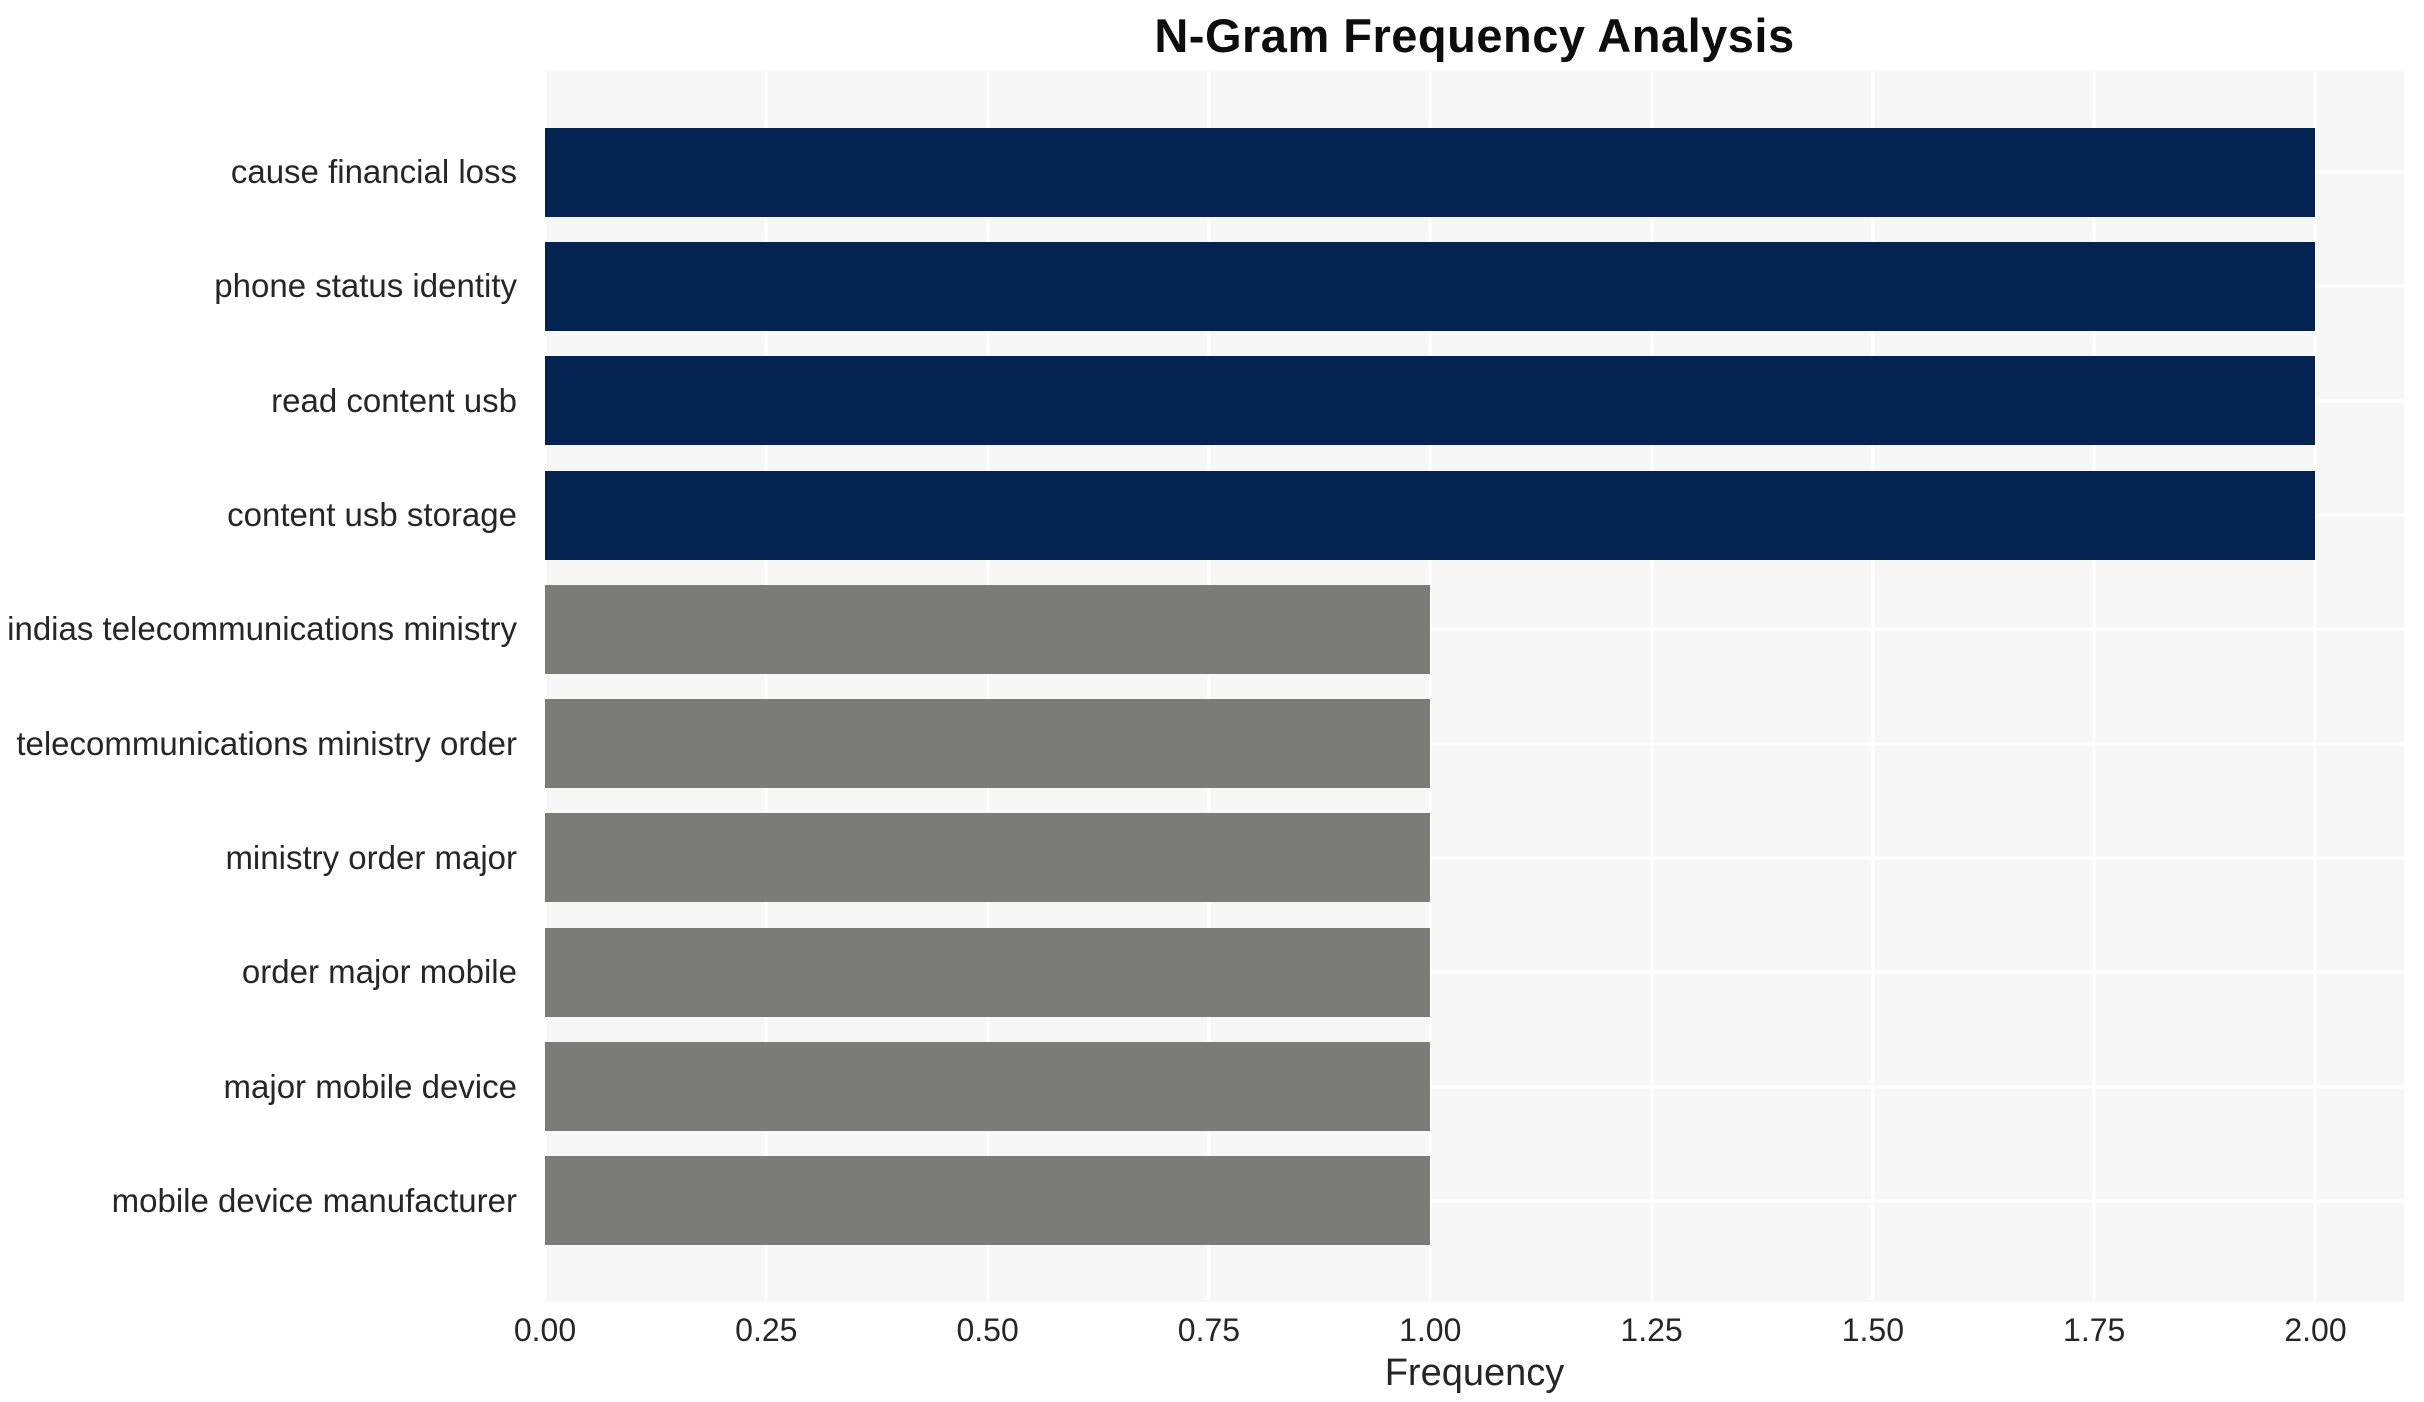  Describe the element at coordinates (1209, 1330) in the screenshot. I see `x-tick-label: 0.75` at that location.